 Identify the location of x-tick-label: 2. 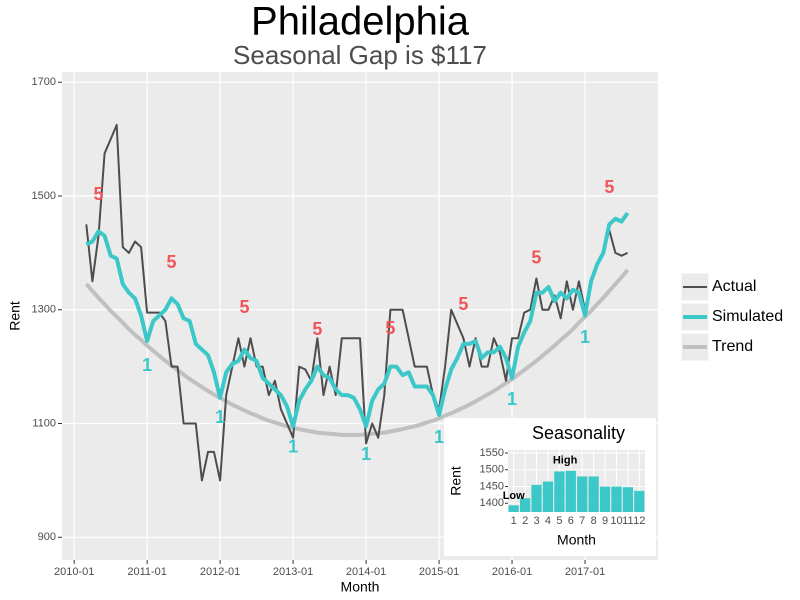
(525, 521).